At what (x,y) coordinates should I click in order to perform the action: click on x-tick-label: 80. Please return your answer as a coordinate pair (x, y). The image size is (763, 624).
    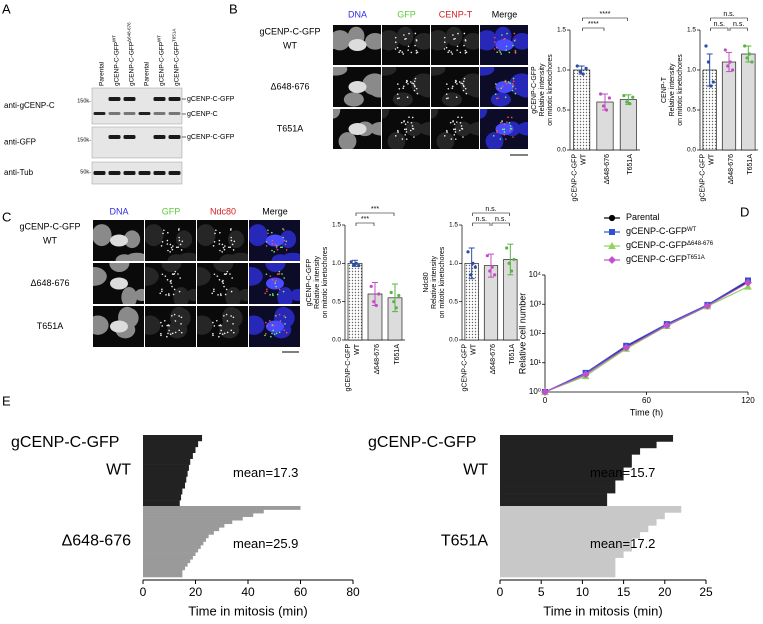
    Looking at the image, I should click on (353, 592).